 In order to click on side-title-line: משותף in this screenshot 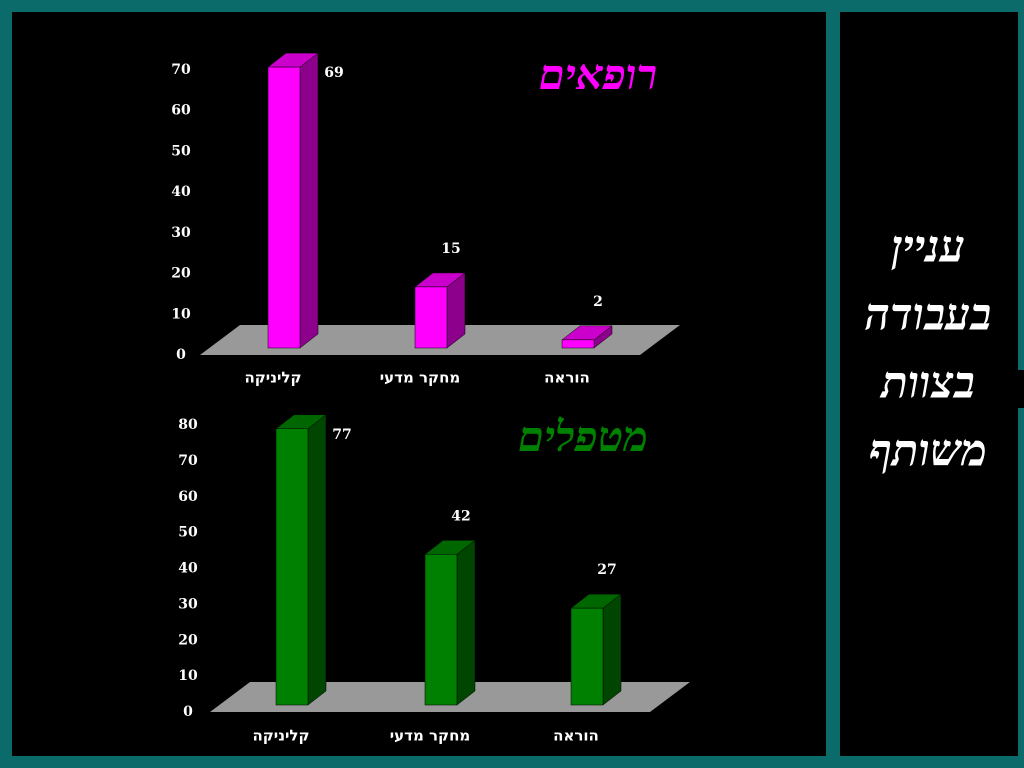, I will do `click(928, 451)`.